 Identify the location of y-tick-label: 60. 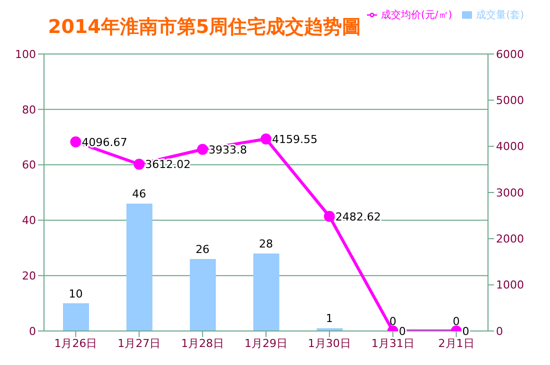
(29, 165).